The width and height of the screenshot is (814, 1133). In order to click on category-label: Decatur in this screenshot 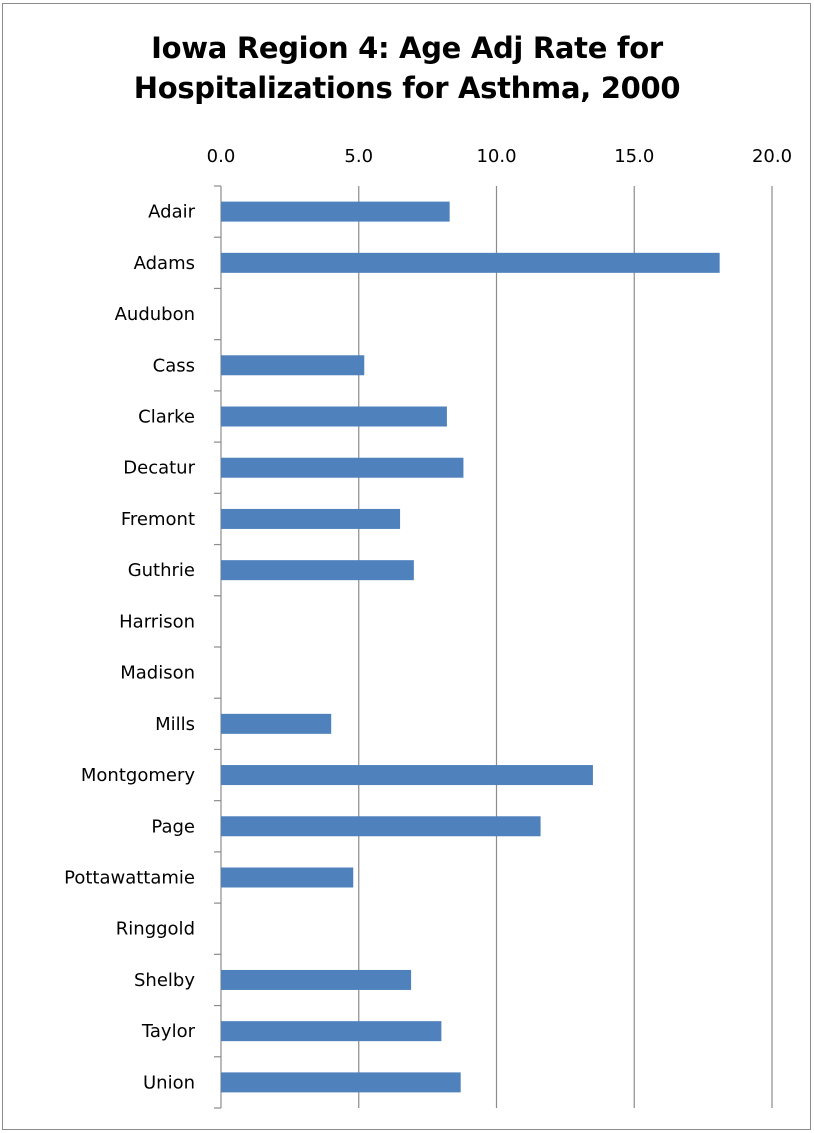, I will do `click(159, 468)`.